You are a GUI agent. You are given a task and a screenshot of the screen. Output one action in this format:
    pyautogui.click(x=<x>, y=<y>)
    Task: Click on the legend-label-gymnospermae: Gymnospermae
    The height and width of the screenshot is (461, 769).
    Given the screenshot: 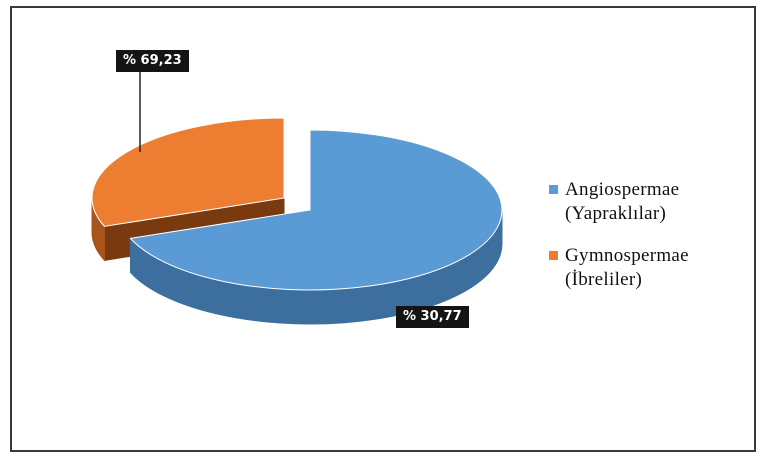 What is the action you would take?
    pyautogui.click(x=627, y=255)
    